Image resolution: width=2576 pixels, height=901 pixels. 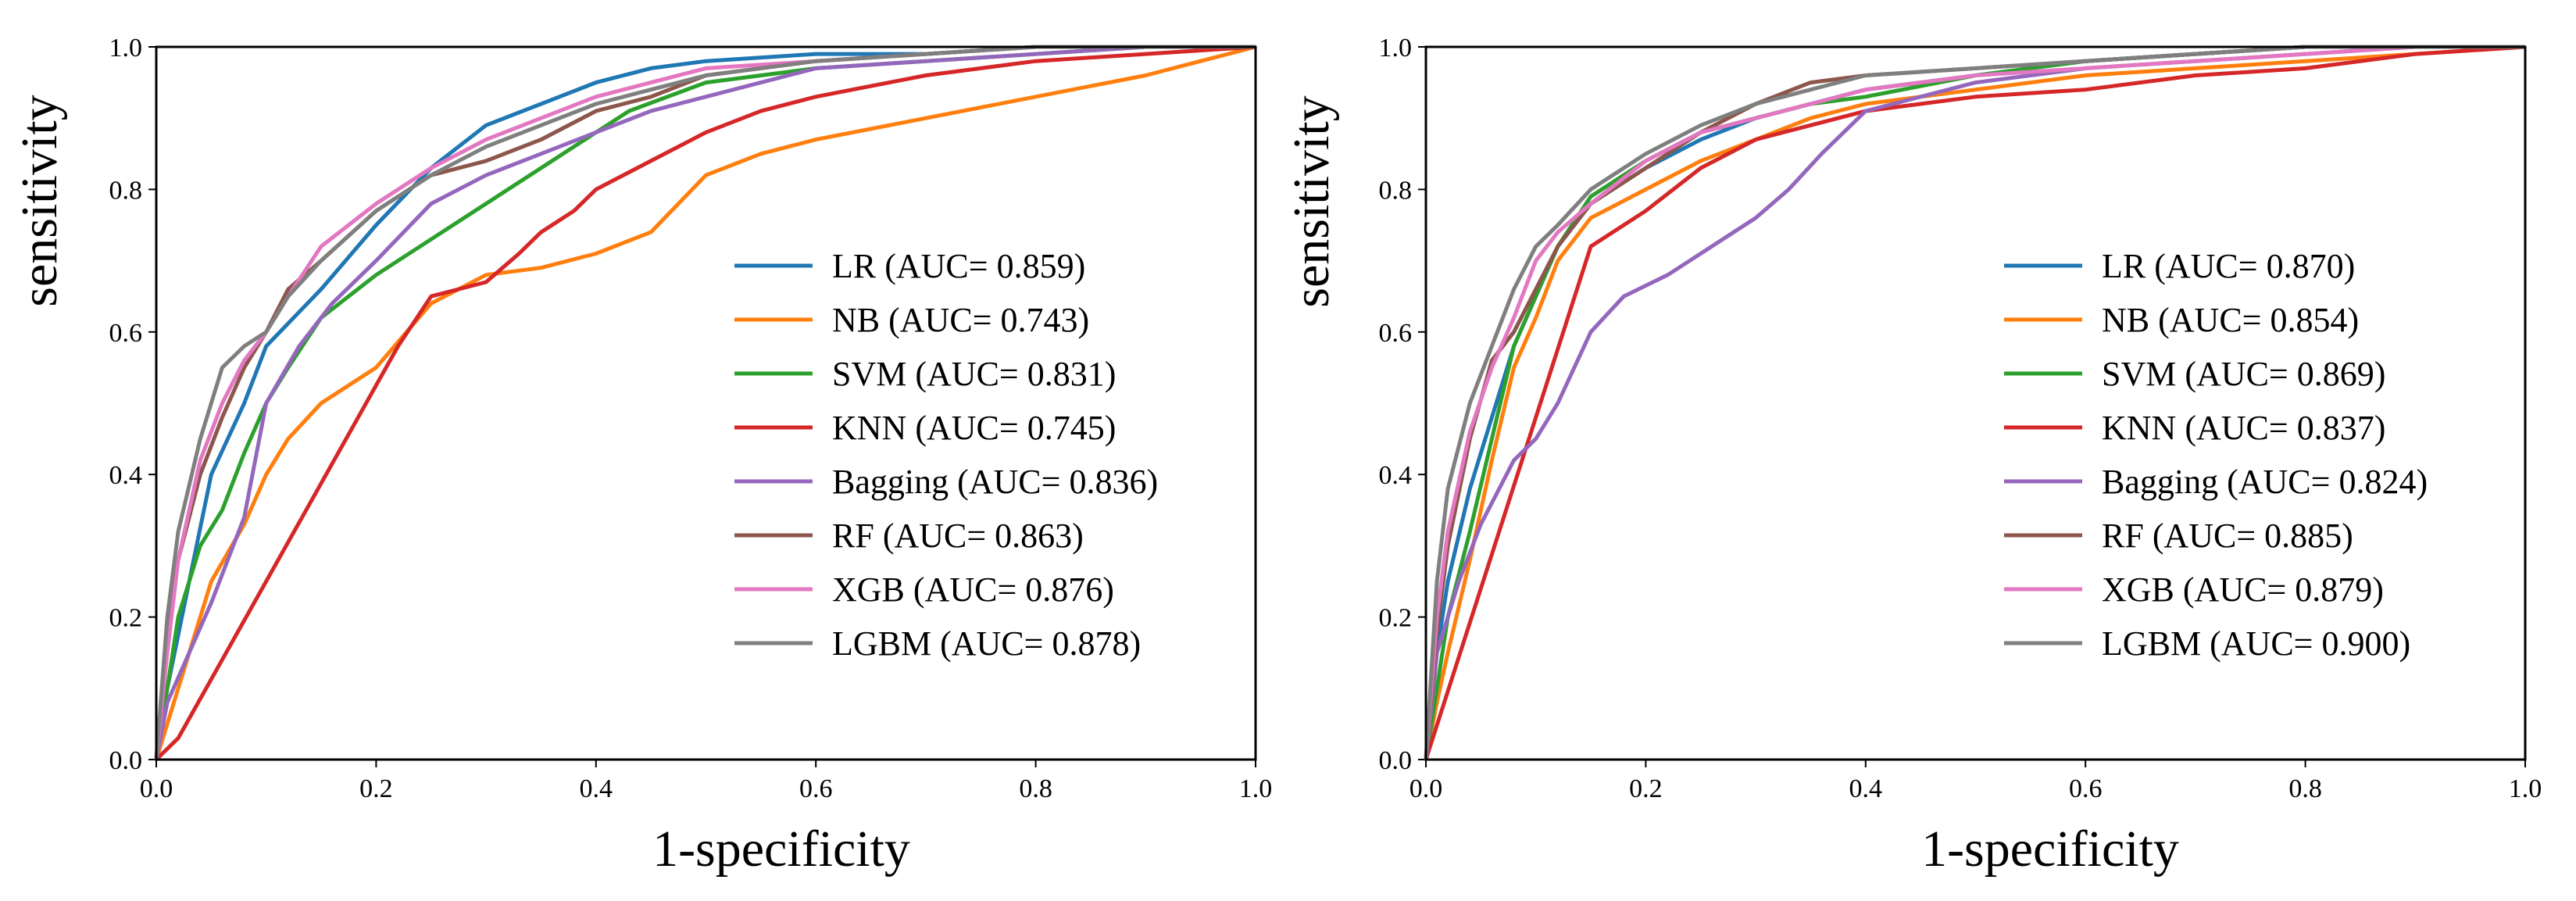 What do you see at coordinates (974, 428) in the screenshot?
I see `legend-label-knn: KNN (AUC= 0.745)` at bounding box center [974, 428].